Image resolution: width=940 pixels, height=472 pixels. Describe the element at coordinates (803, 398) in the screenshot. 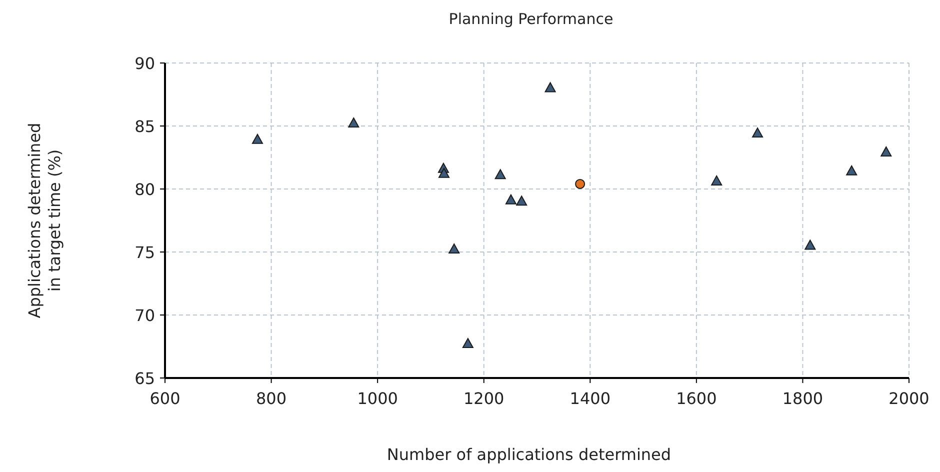

I see `x-tick-label: 1800` at that location.